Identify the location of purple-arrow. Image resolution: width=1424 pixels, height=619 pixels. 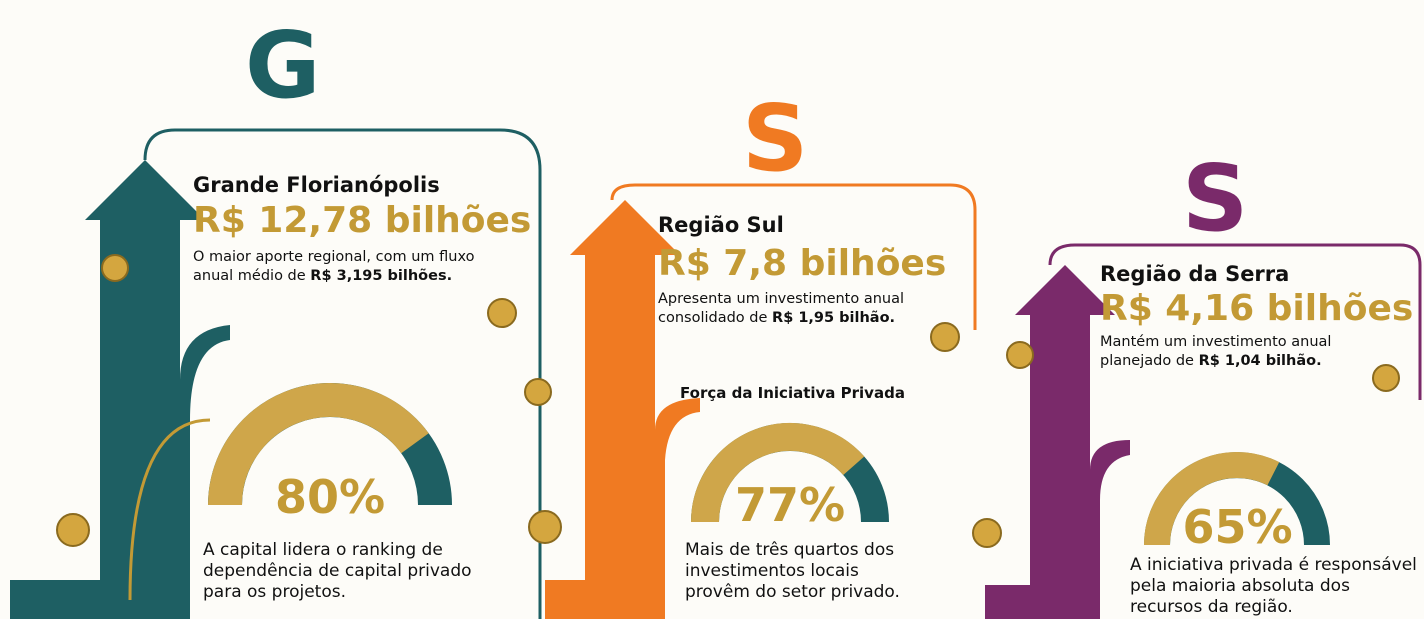
(1057, 442).